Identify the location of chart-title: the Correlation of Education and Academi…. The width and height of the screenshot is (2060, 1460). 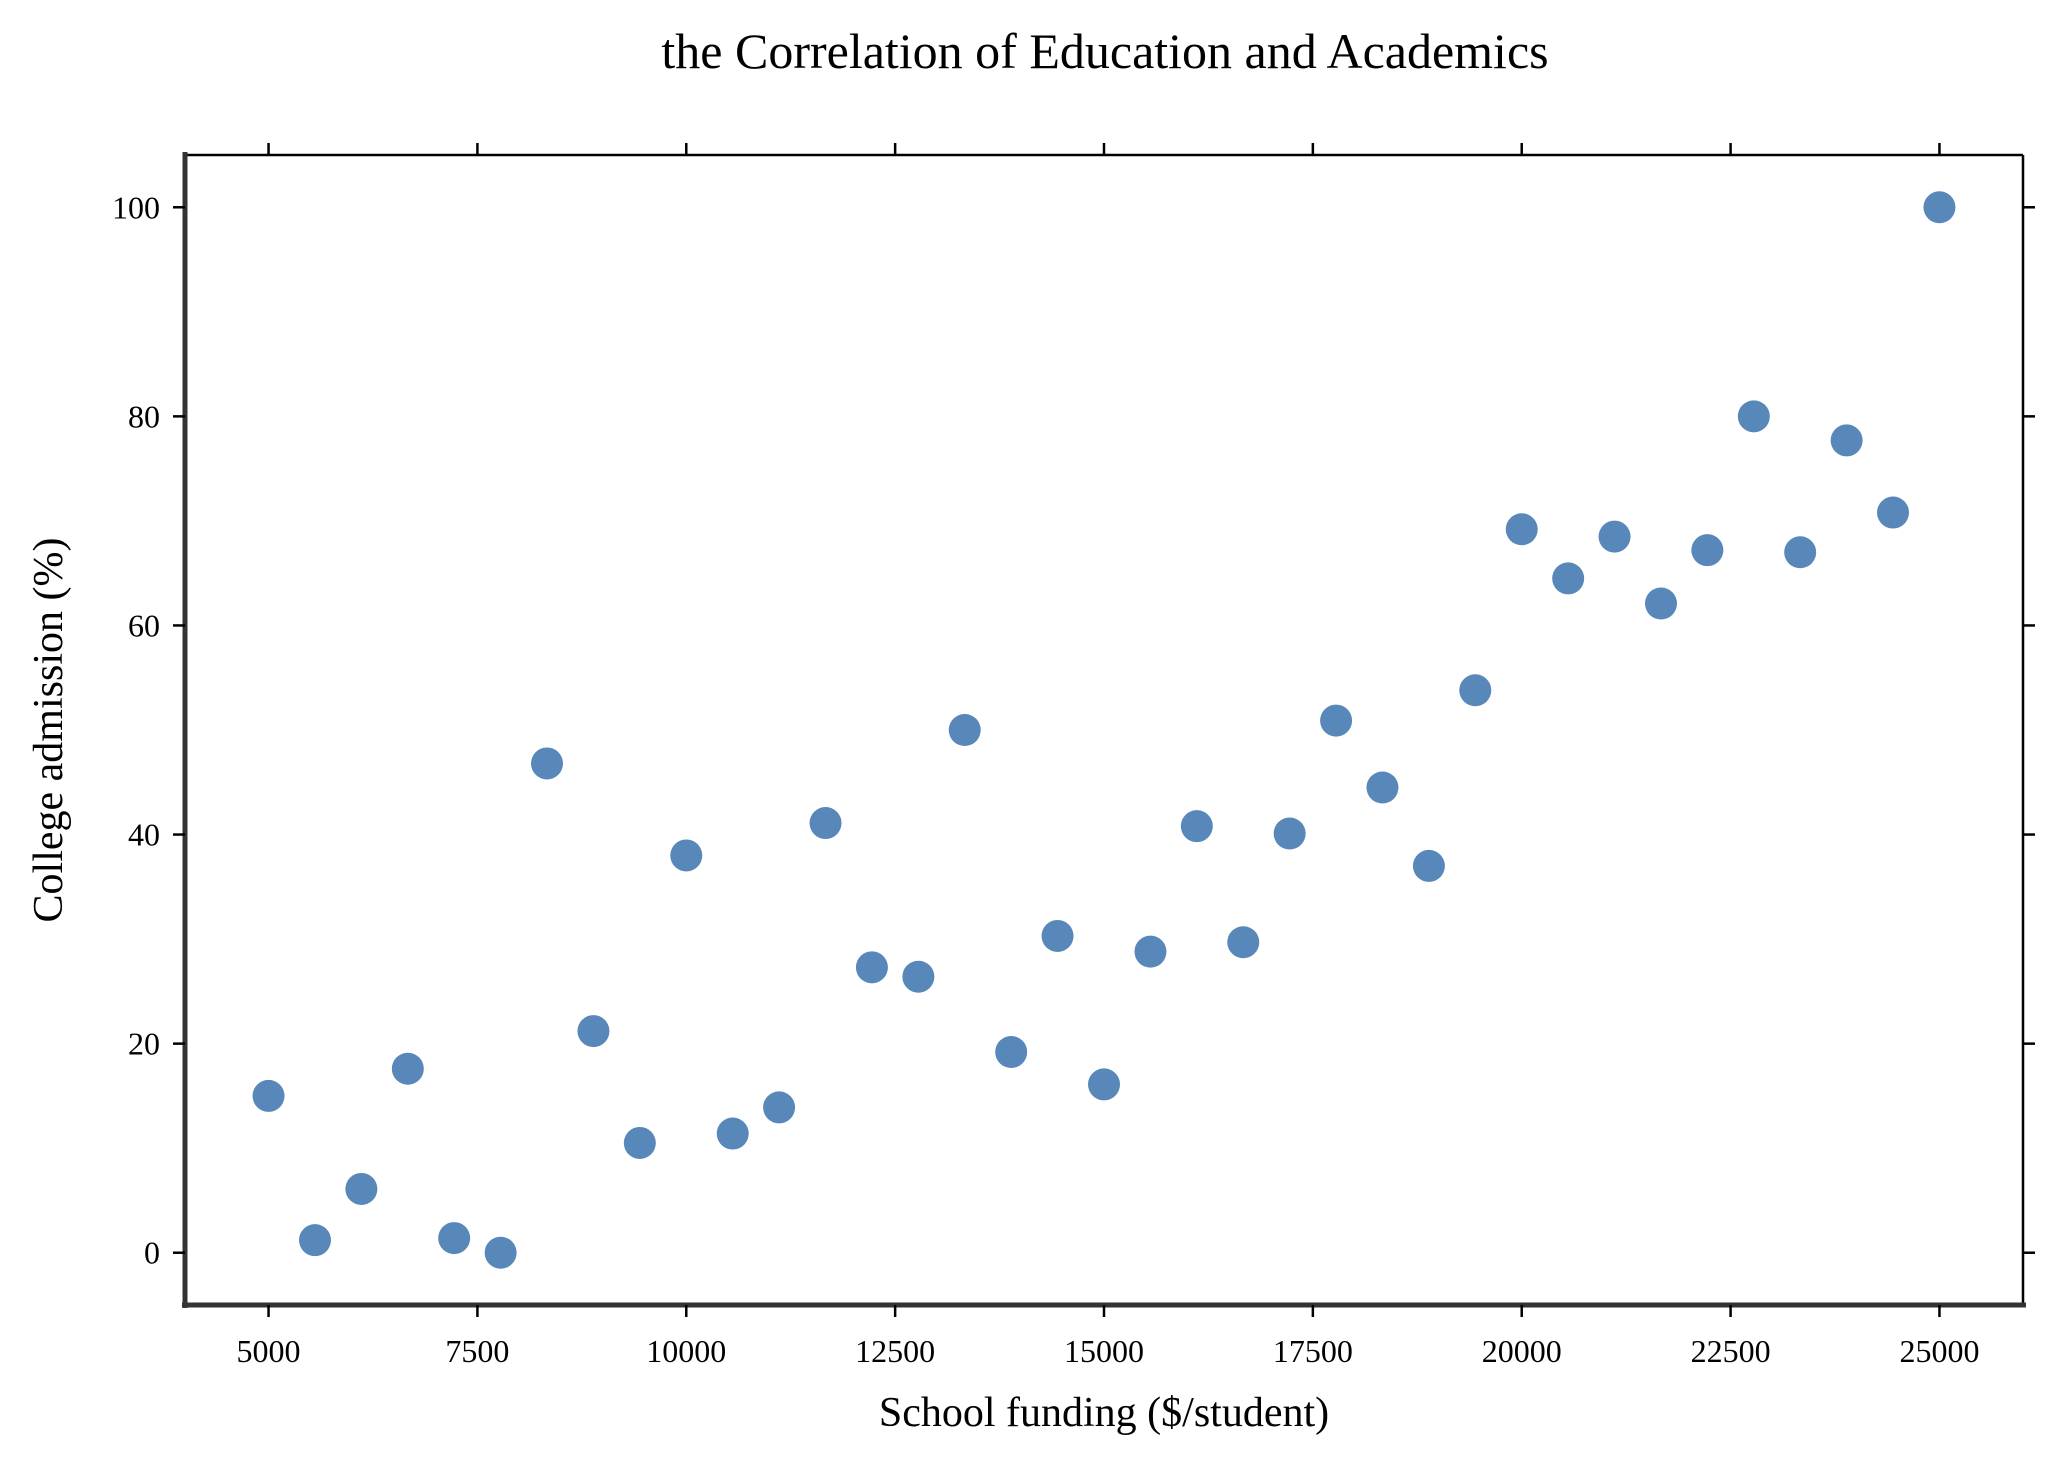
(1104, 51).